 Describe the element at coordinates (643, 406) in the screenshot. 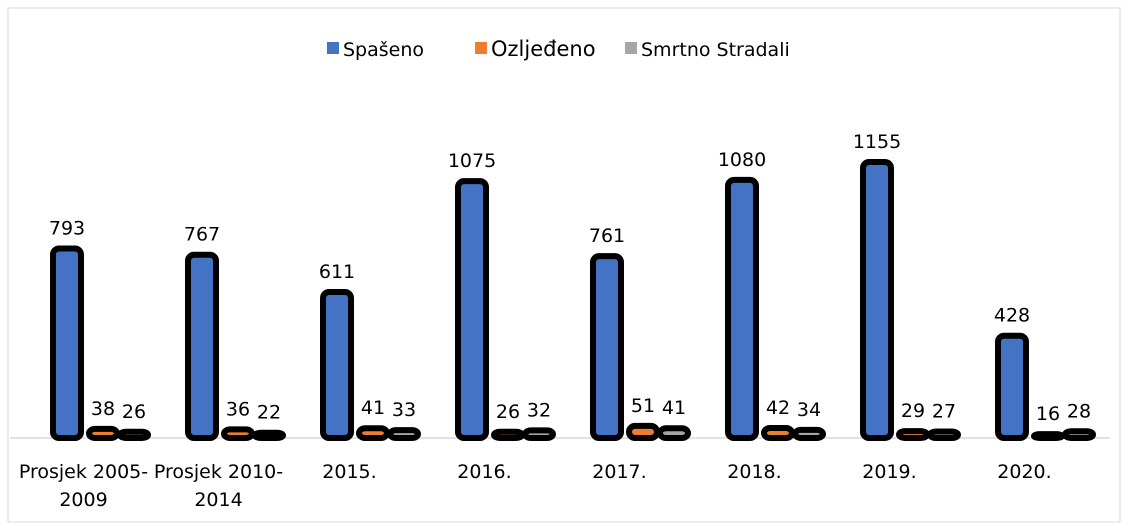

I see `value-label: 51` at that location.